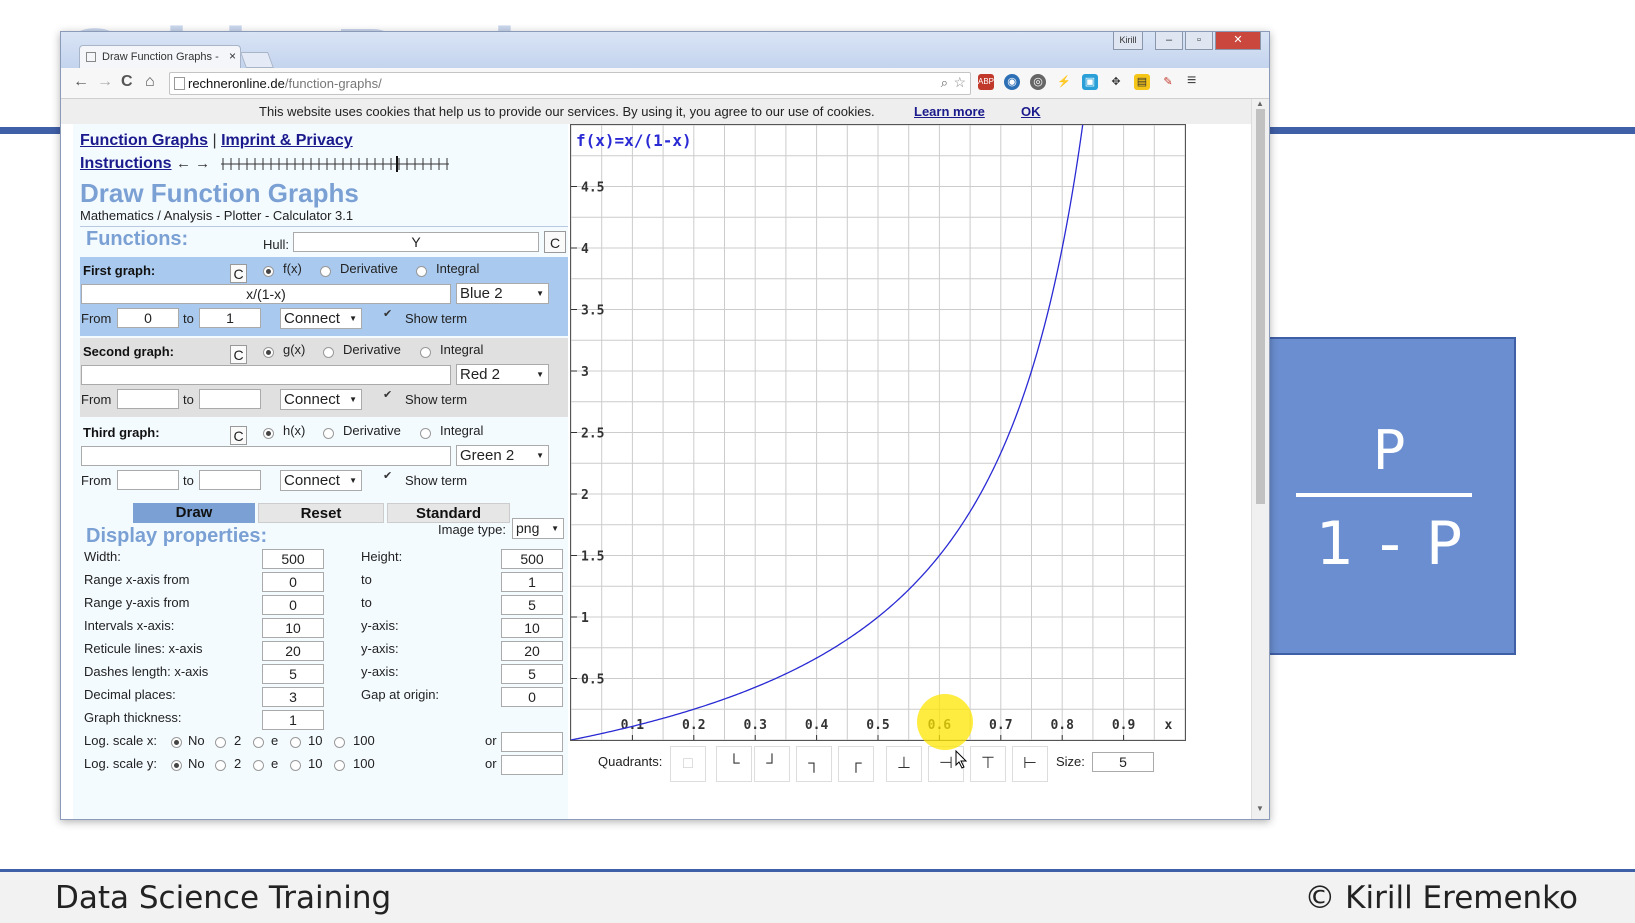  What do you see at coordinates (388, 395) in the screenshot?
I see `second-show-term-checkbox: ✔` at bounding box center [388, 395].